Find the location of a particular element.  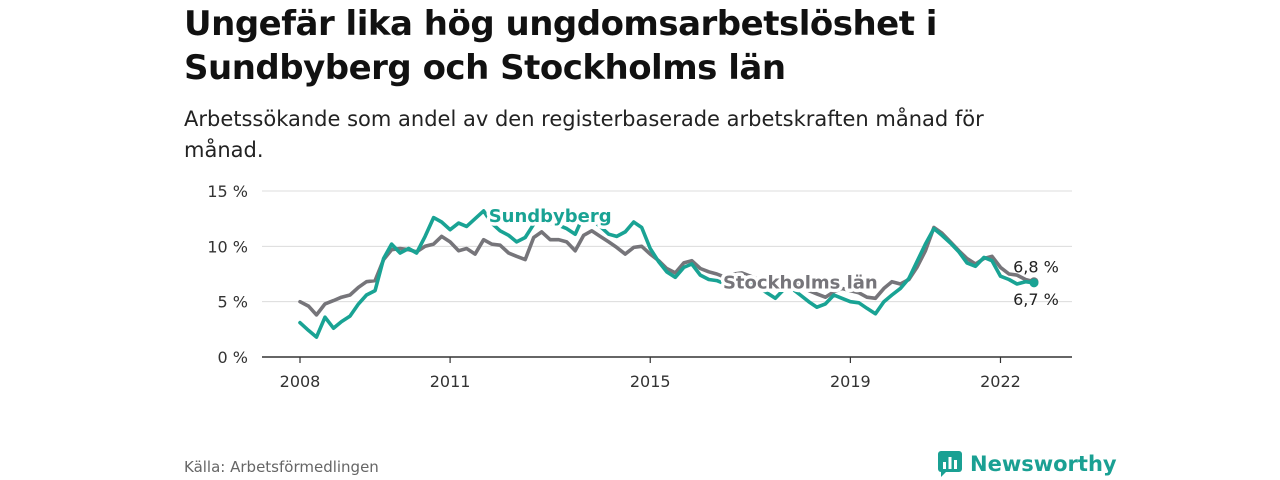

label-sundbyberg: Sundbyberg is located at coordinates (550, 216).